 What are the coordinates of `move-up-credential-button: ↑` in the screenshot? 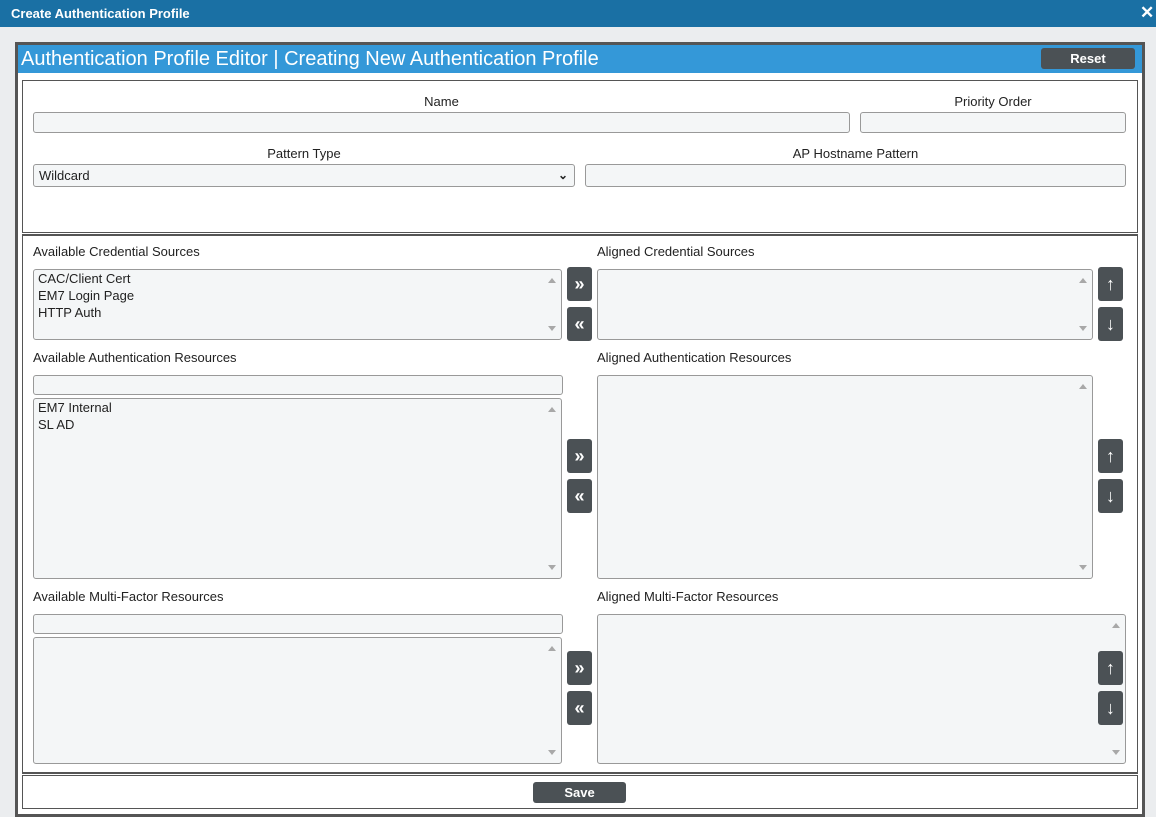 It's located at (1110, 284).